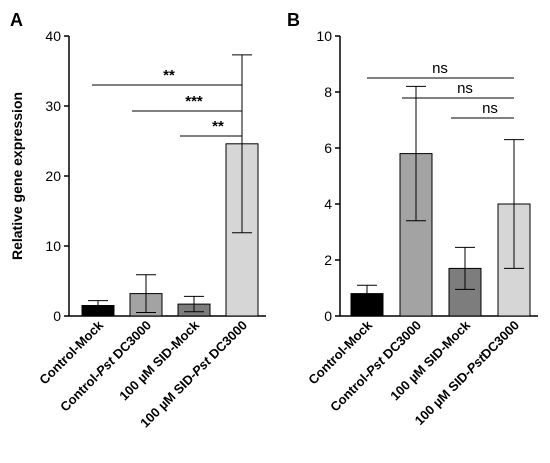 The width and height of the screenshot is (550, 463). What do you see at coordinates (328, 204) in the screenshot?
I see `y-tick-label: 4` at bounding box center [328, 204].